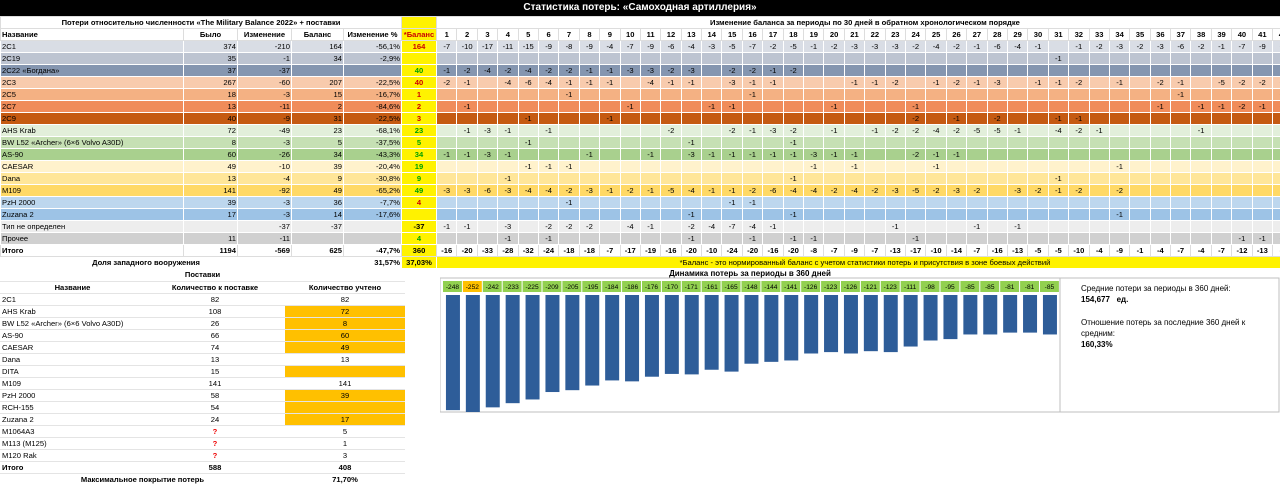 This screenshot has width=1280, height=486. Describe the element at coordinates (875, 34) in the screenshot. I see `period-header: 22` at that location.